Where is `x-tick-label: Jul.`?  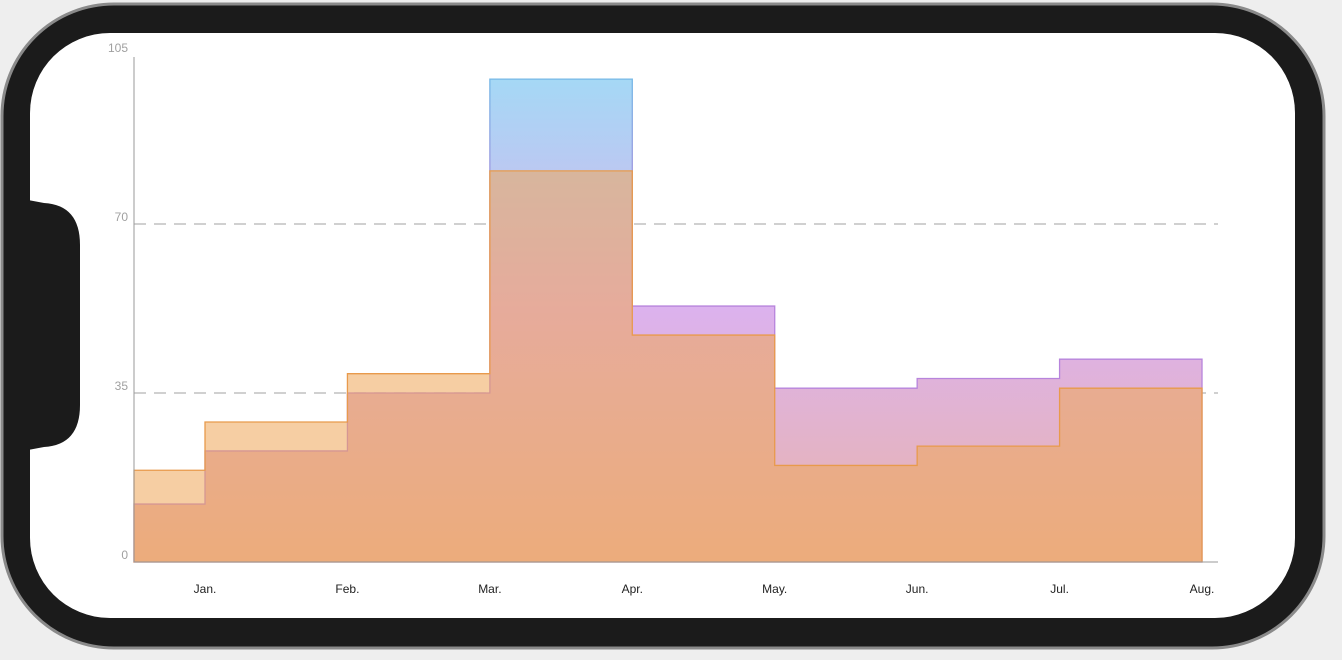 x-tick-label: Jul. is located at coordinates (1059, 589).